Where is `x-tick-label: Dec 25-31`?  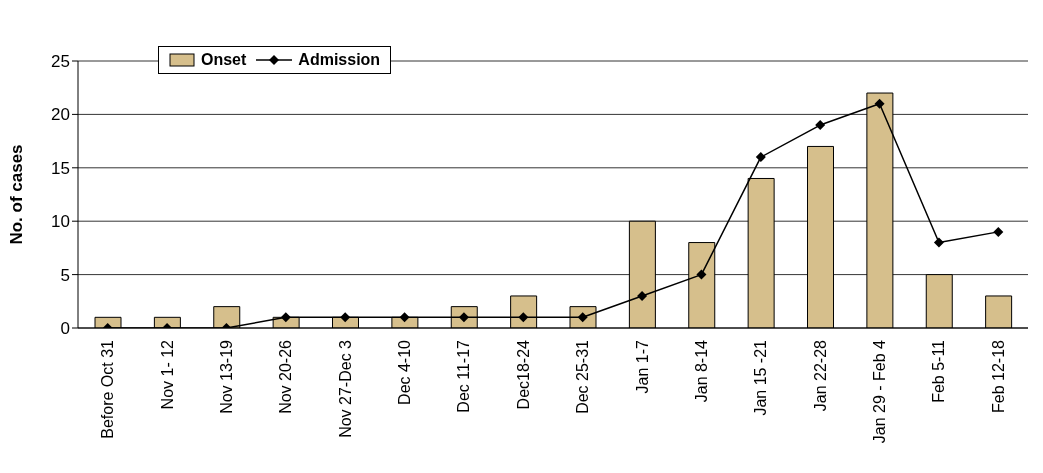
x-tick-label: Dec 25-31 is located at coordinates (583, 376).